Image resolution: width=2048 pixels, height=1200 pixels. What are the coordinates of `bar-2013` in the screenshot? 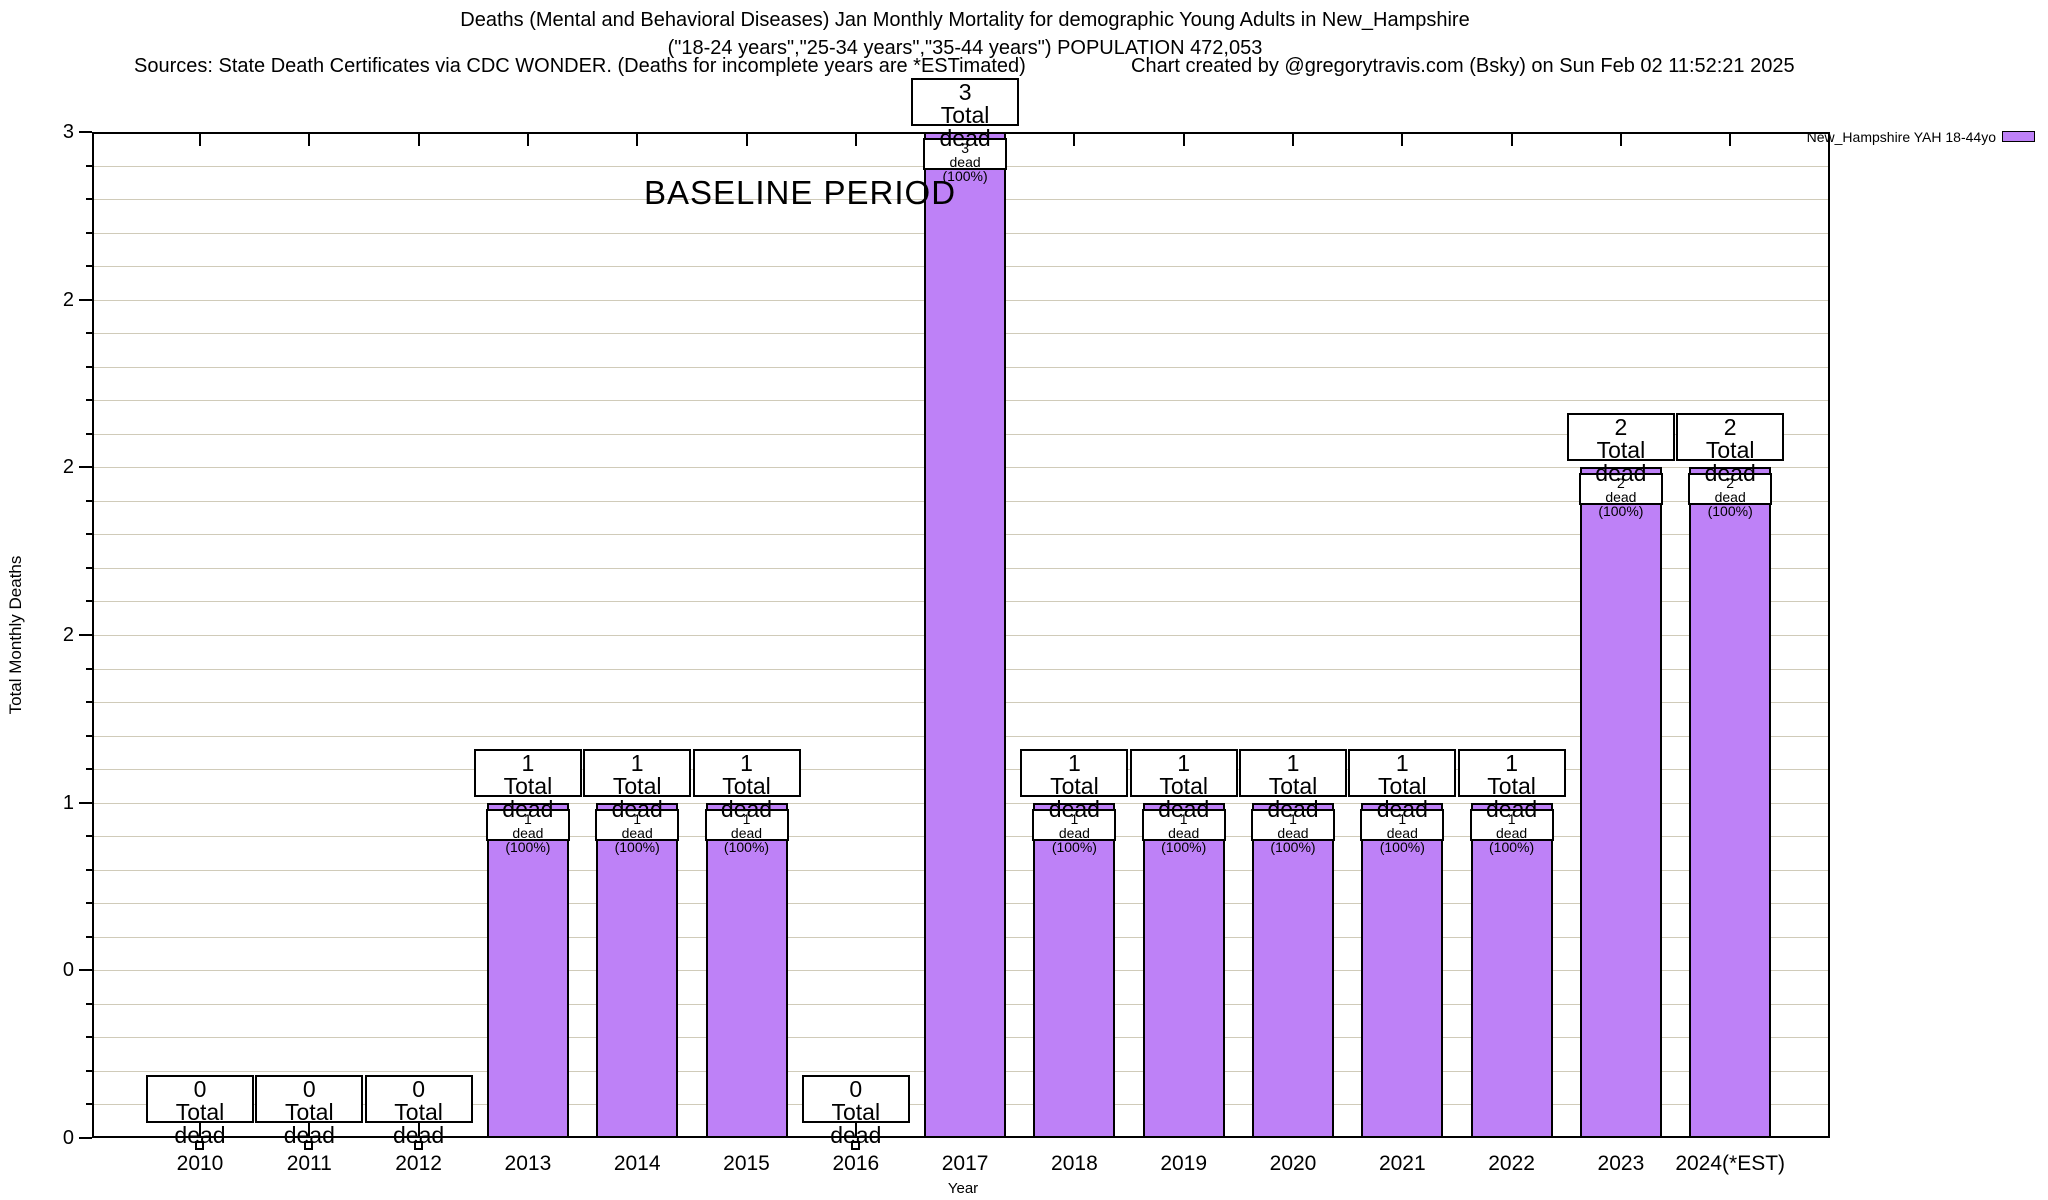 It's located at (527, 970).